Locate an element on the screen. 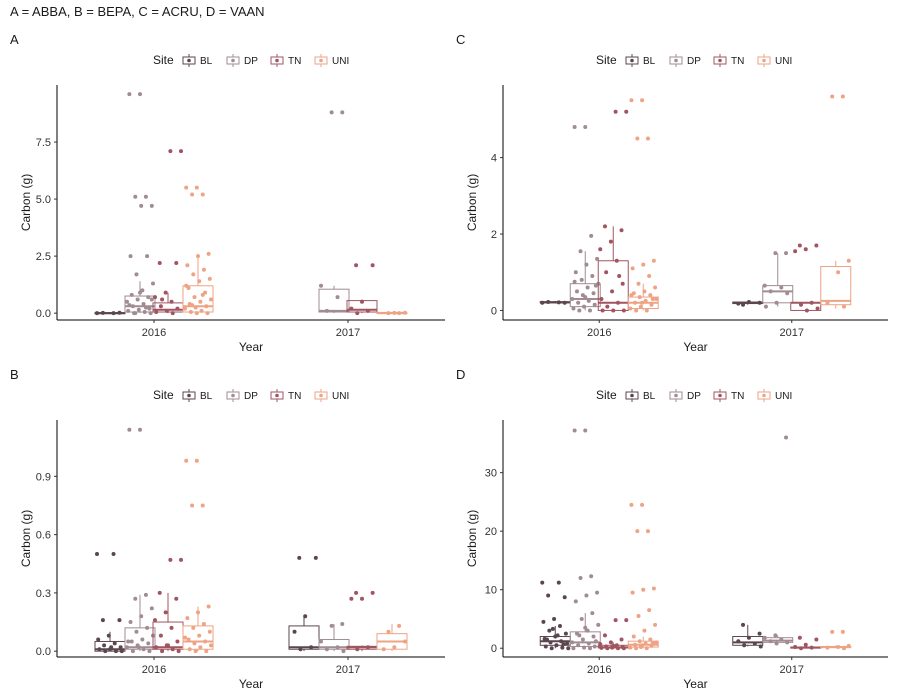  legend-key-tn: TN is located at coordinates (728, 395).